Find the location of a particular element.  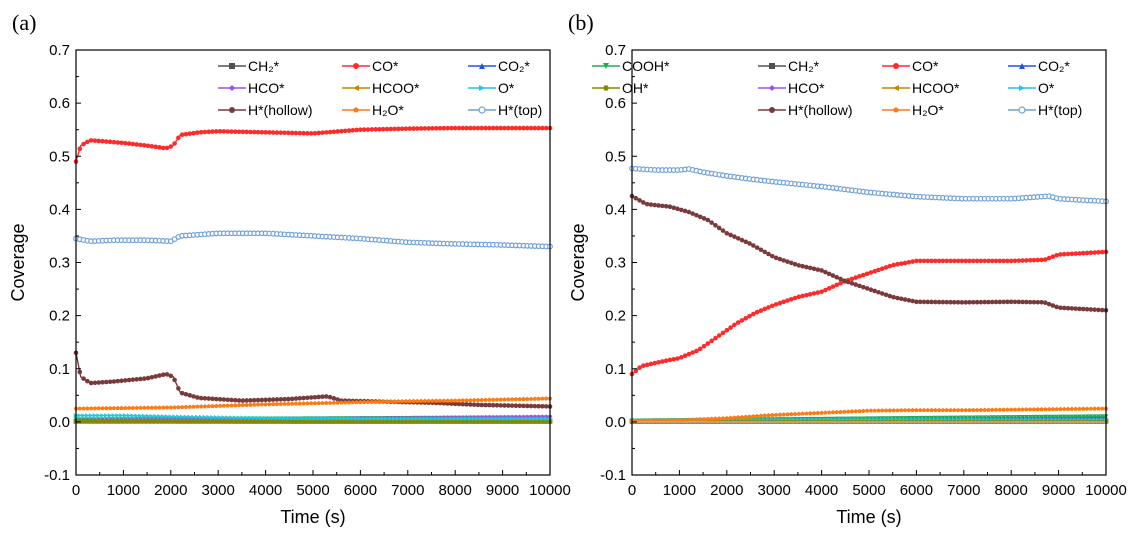

legend-entry: H*(top) is located at coordinates (1045, 110).